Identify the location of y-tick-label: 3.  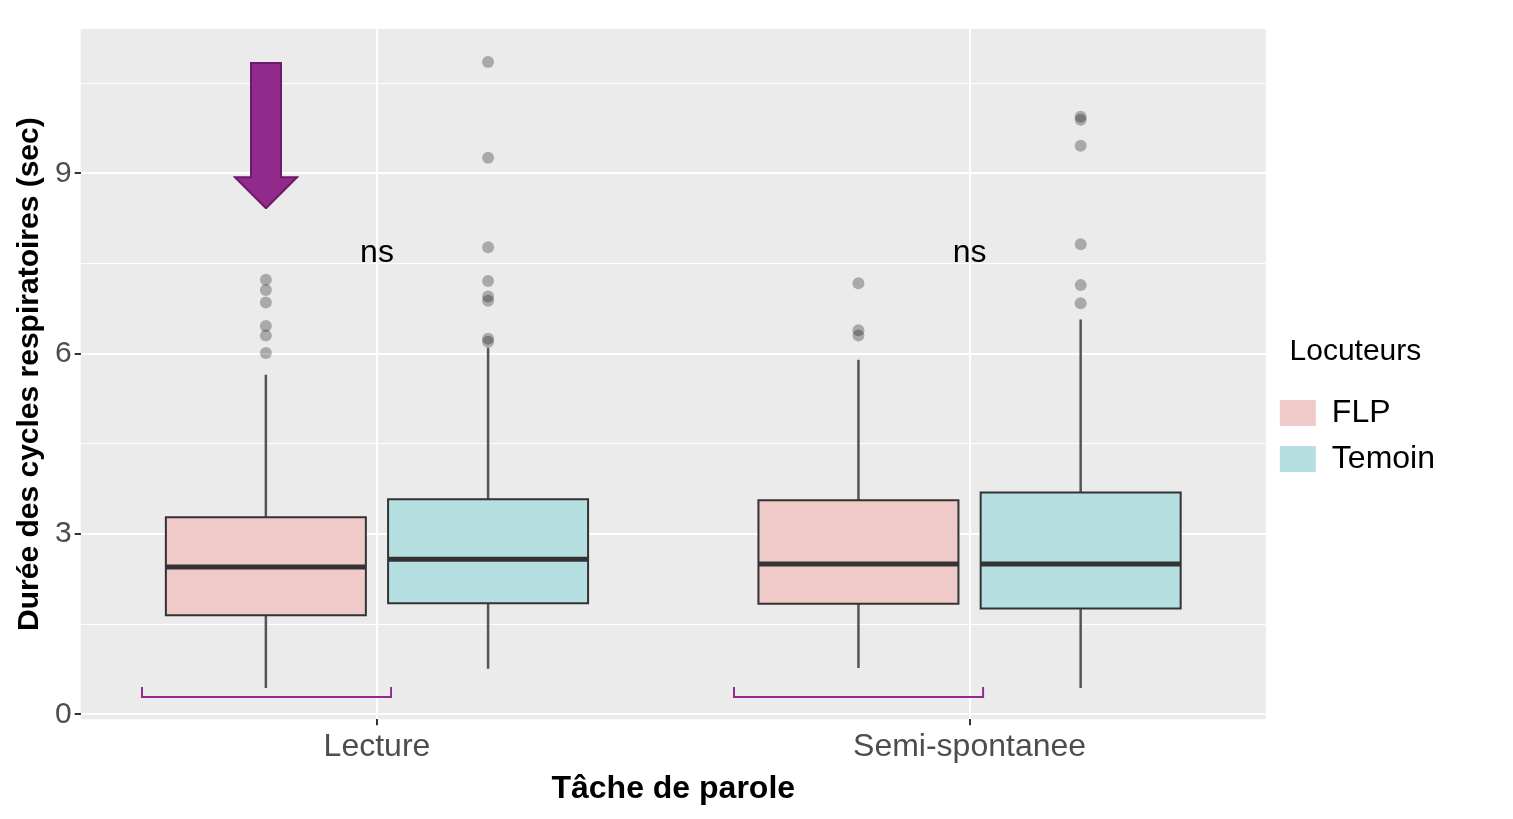
(63, 532).